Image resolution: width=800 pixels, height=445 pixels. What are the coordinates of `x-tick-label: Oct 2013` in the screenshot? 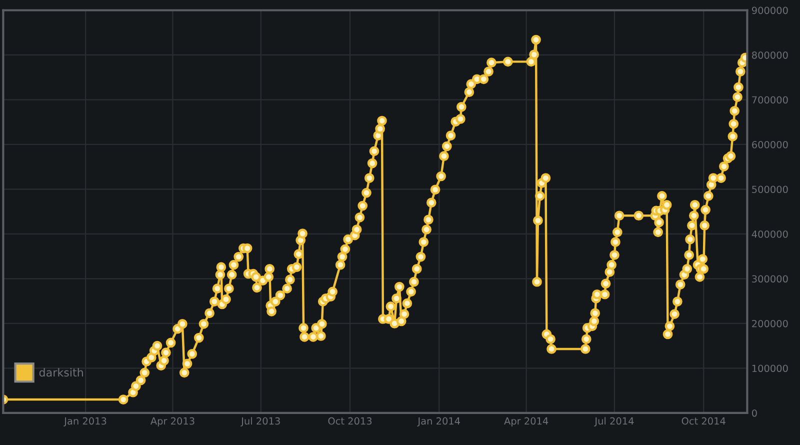 It's located at (350, 421).